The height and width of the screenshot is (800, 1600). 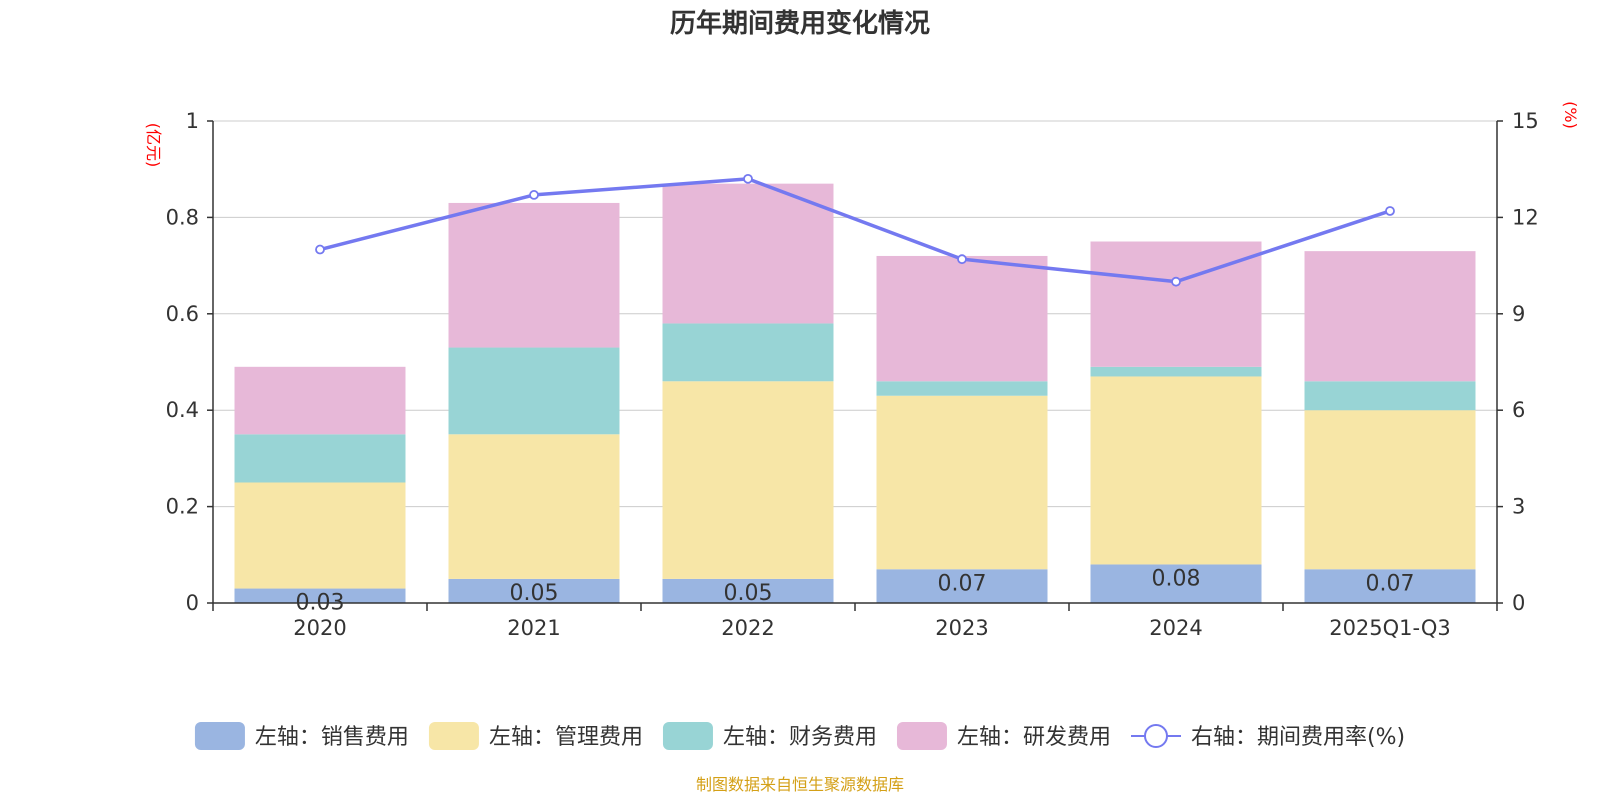 I want to click on right-axis-tick-label: 0, so click(x=1518, y=603).